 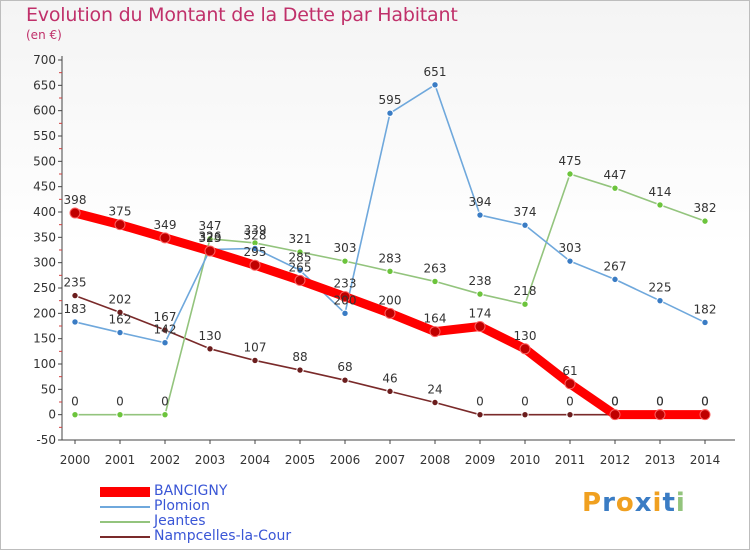 I want to click on data-label: 447, so click(x=615, y=175).